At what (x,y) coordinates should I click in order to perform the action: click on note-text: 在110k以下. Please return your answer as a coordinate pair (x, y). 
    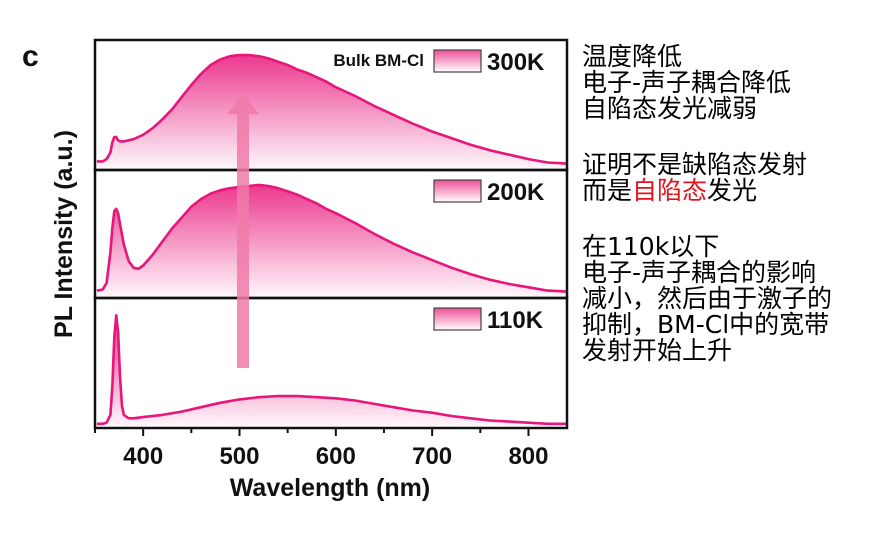
    Looking at the image, I should click on (651, 246).